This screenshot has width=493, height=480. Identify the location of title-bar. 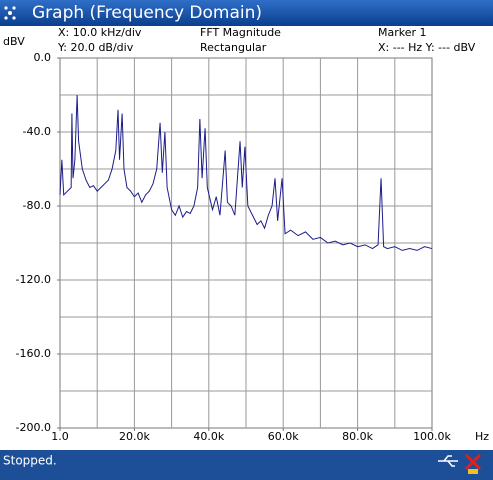
(246, 13).